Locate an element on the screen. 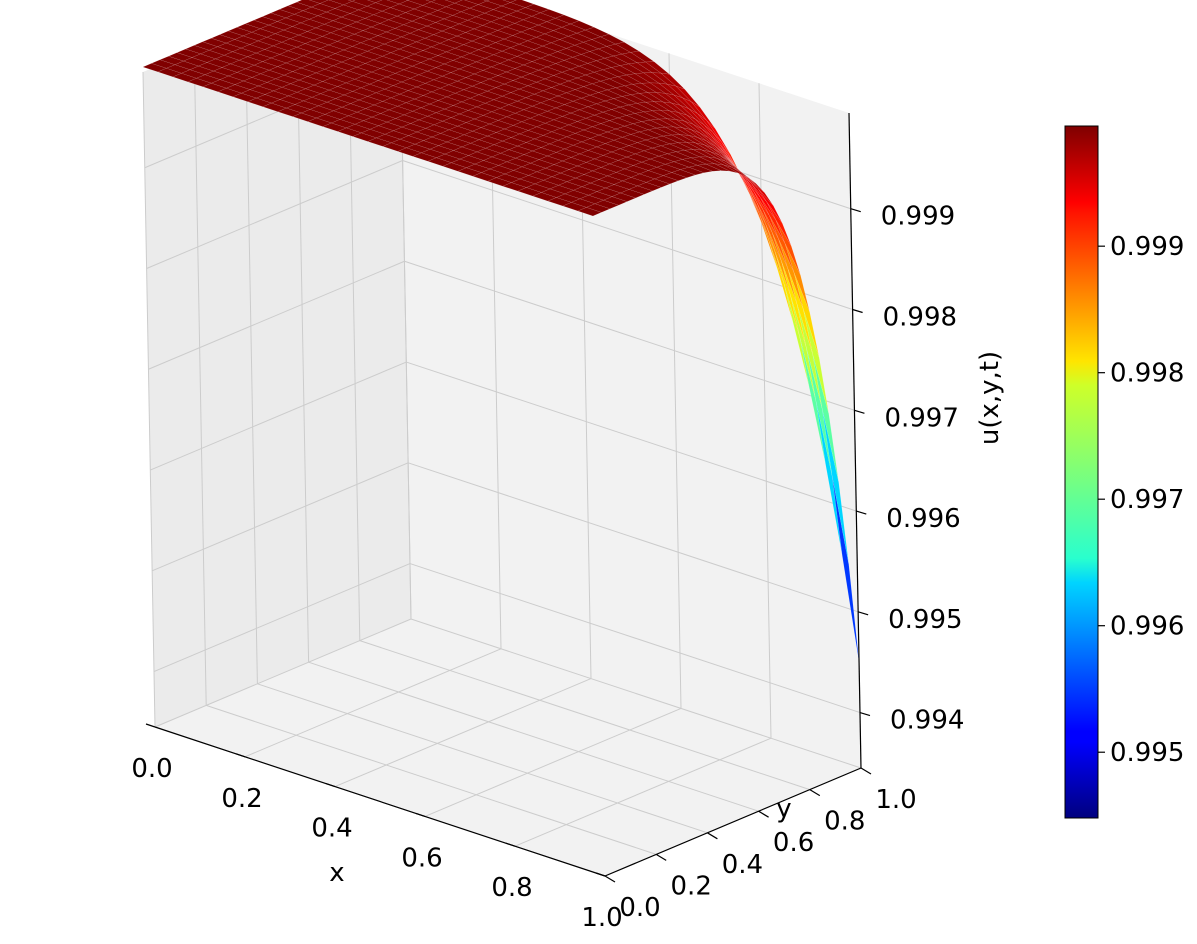 The height and width of the screenshot is (944, 1197). y-axis-line is located at coordinates (733, 822).